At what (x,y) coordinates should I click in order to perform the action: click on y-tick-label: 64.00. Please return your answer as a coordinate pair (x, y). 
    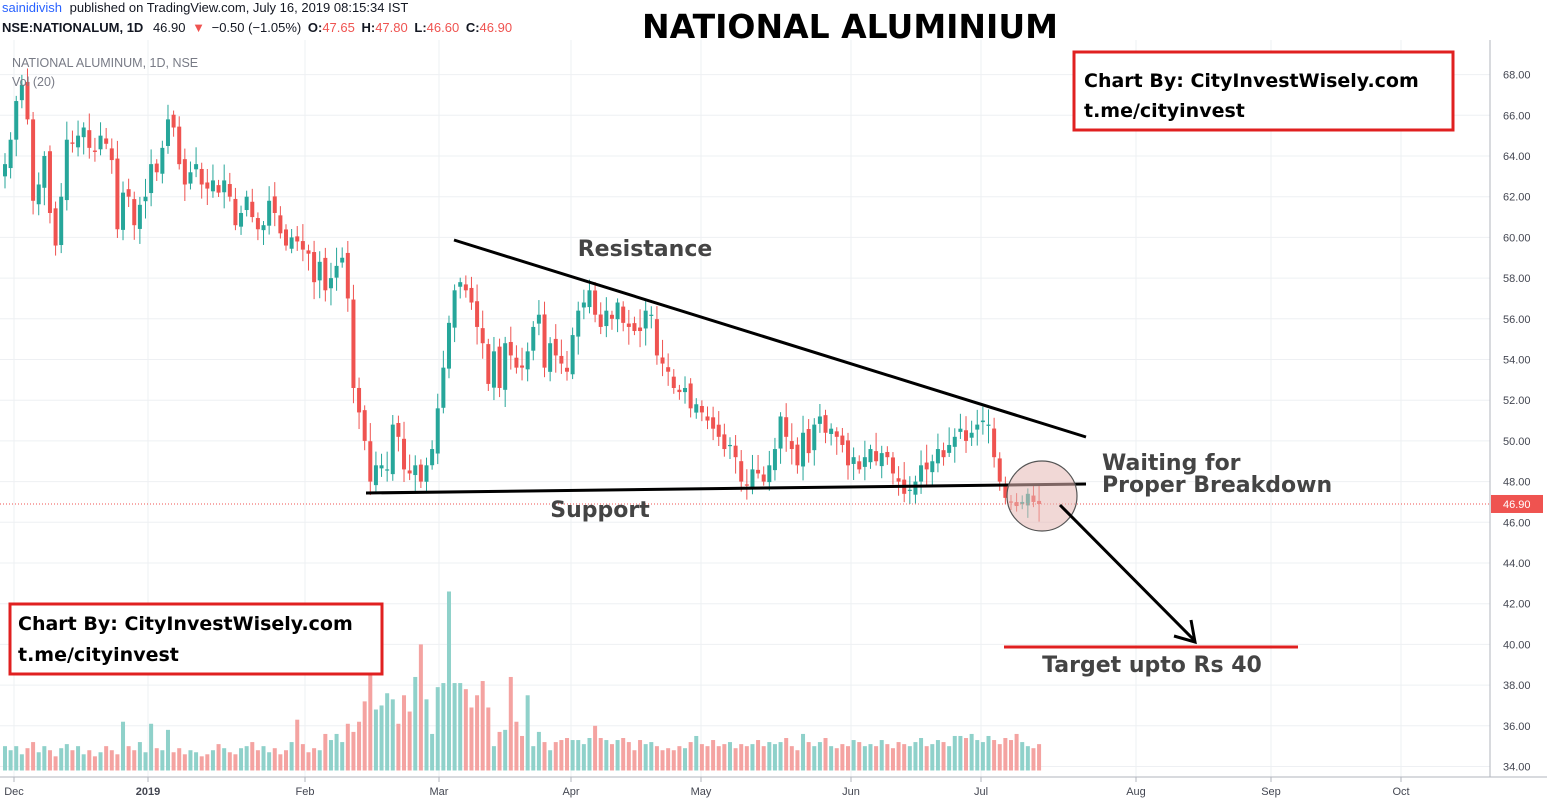
    Looking at the image, I should click on (1517, 157).